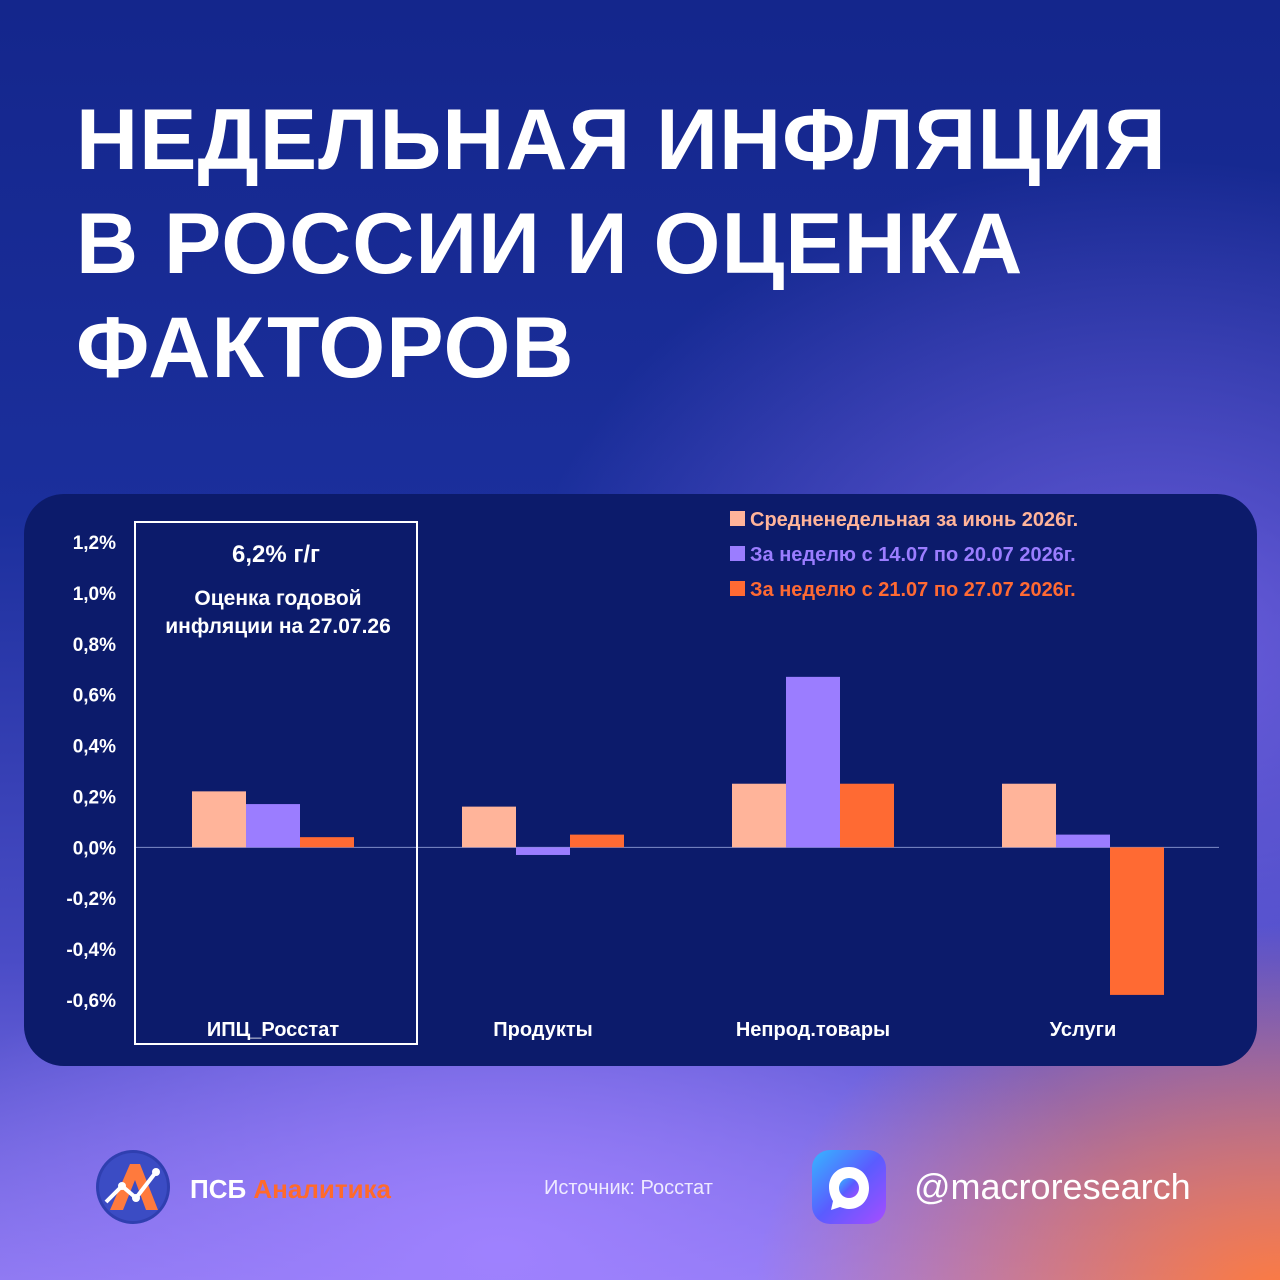 This screenshot has width=1280, height=1280. I want to click on y-tick-label: 1,2%, so click(94, 543).